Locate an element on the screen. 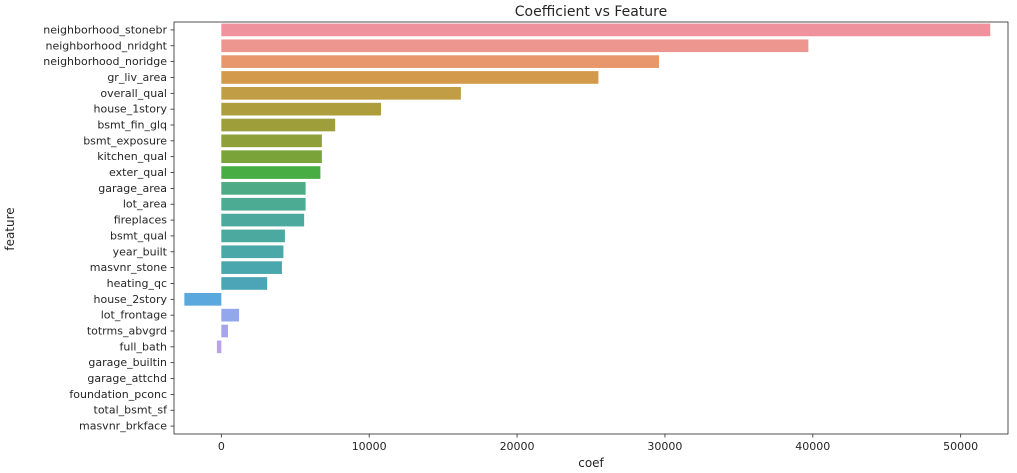 This screenshot has width=1017, height=473. y-tick-label: total_bsmt_sf is located at coordinates (131, 410).